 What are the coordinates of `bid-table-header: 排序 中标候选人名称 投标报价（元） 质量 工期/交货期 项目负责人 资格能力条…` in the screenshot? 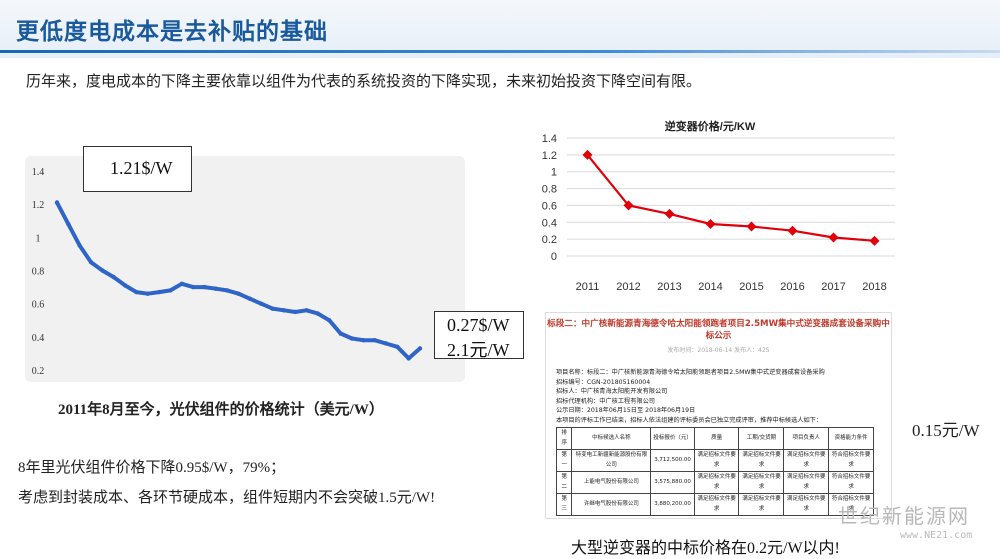 It's located at (714, 438).